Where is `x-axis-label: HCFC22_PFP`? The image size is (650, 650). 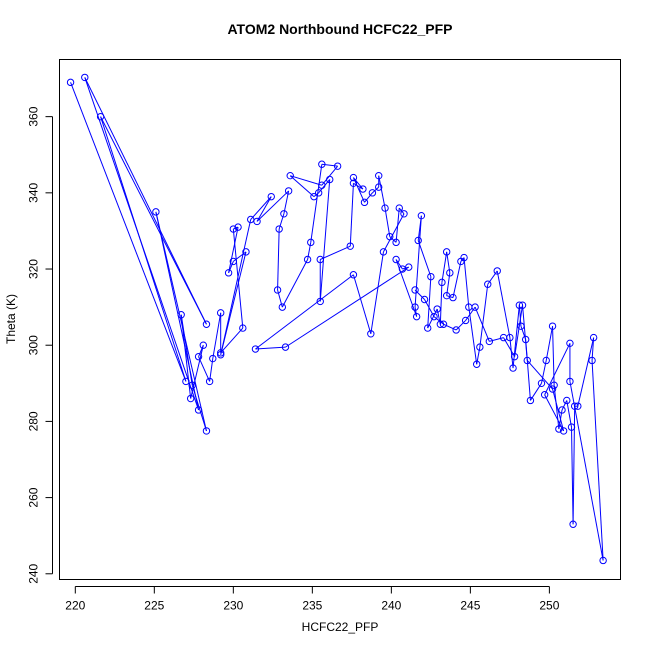
x-axis-label: HCFC22_PFP is located at coordinates (340, 627).